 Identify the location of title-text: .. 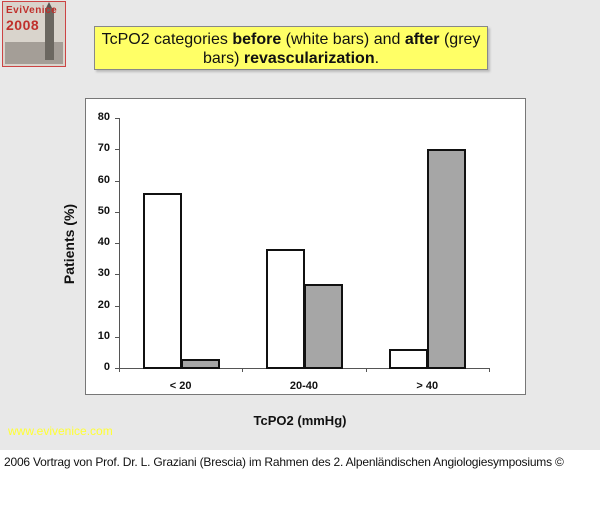
(377, 58).